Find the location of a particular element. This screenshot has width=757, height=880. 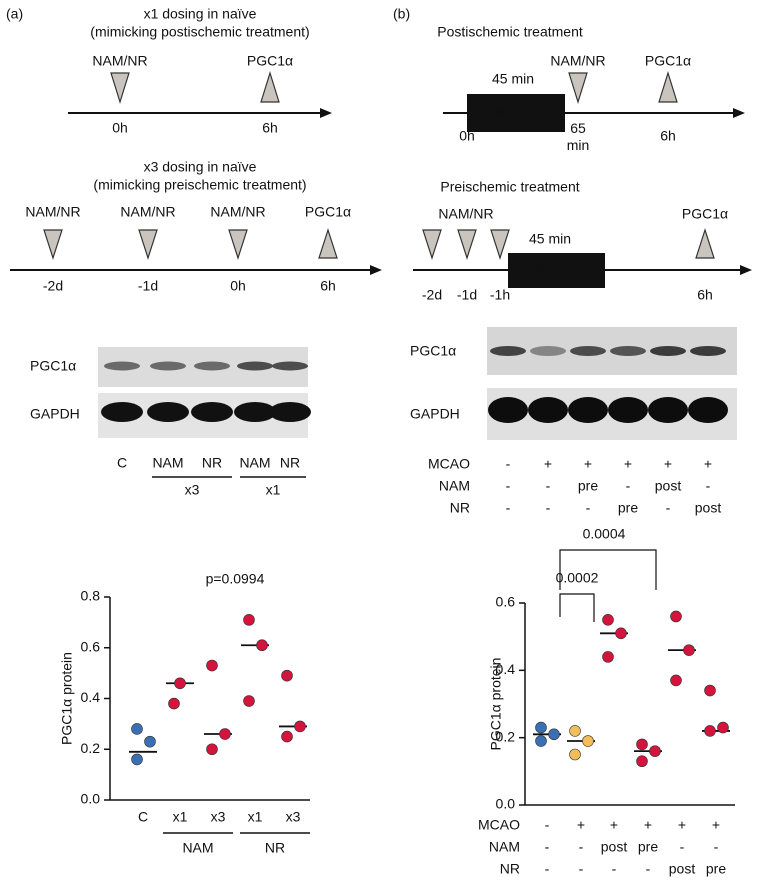

lane-label: NAM is located at coordinates (167, 463).